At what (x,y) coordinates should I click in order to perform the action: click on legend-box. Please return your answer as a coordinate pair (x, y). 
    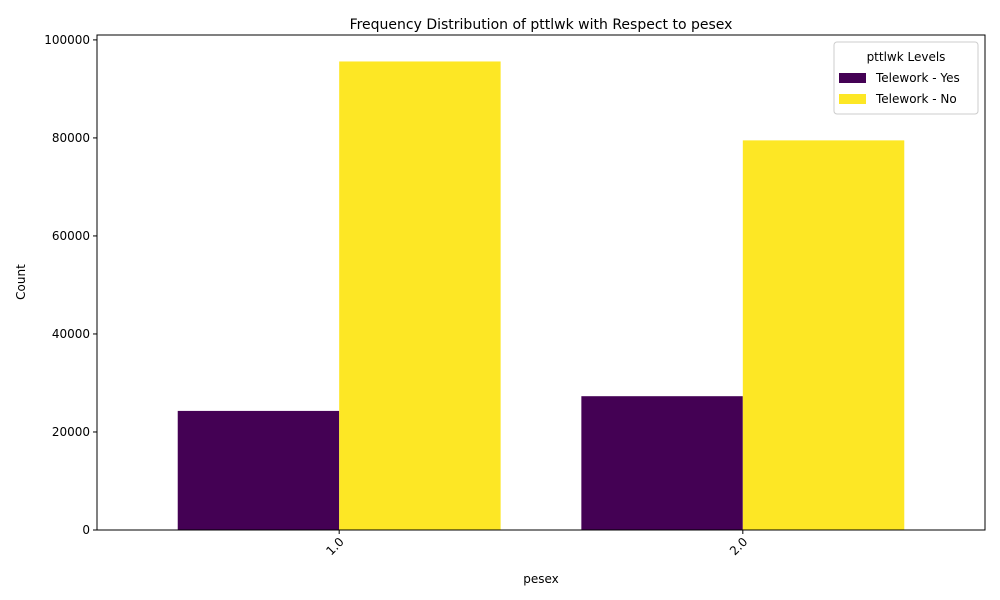
    Looking at the image, I should click on (906, 78).